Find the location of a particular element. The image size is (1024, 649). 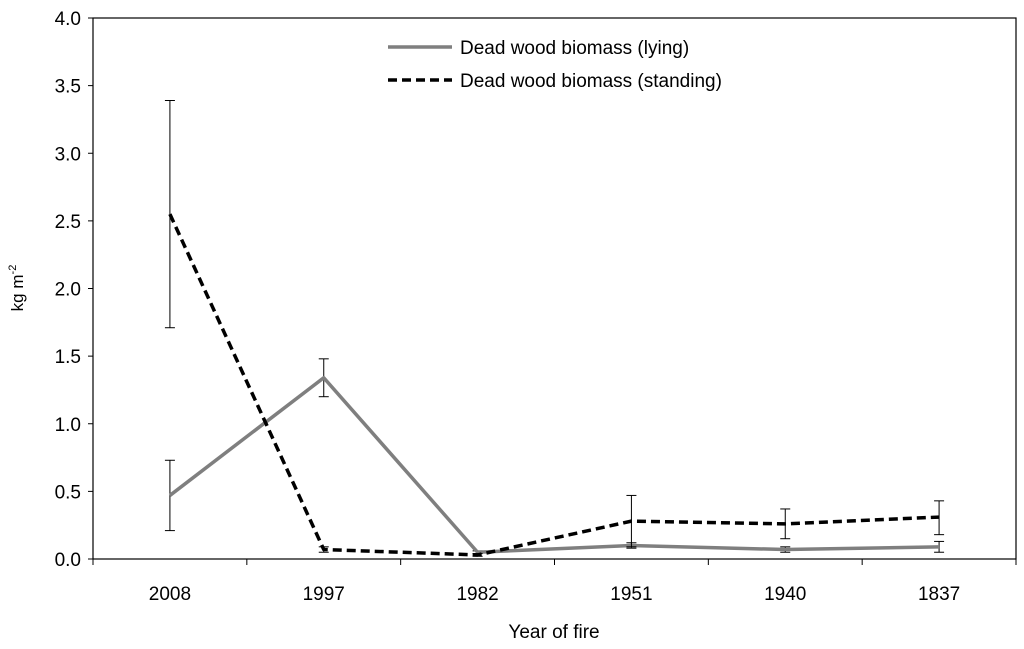

x-tick-label: 2008 is located at coordinates (170, 594).